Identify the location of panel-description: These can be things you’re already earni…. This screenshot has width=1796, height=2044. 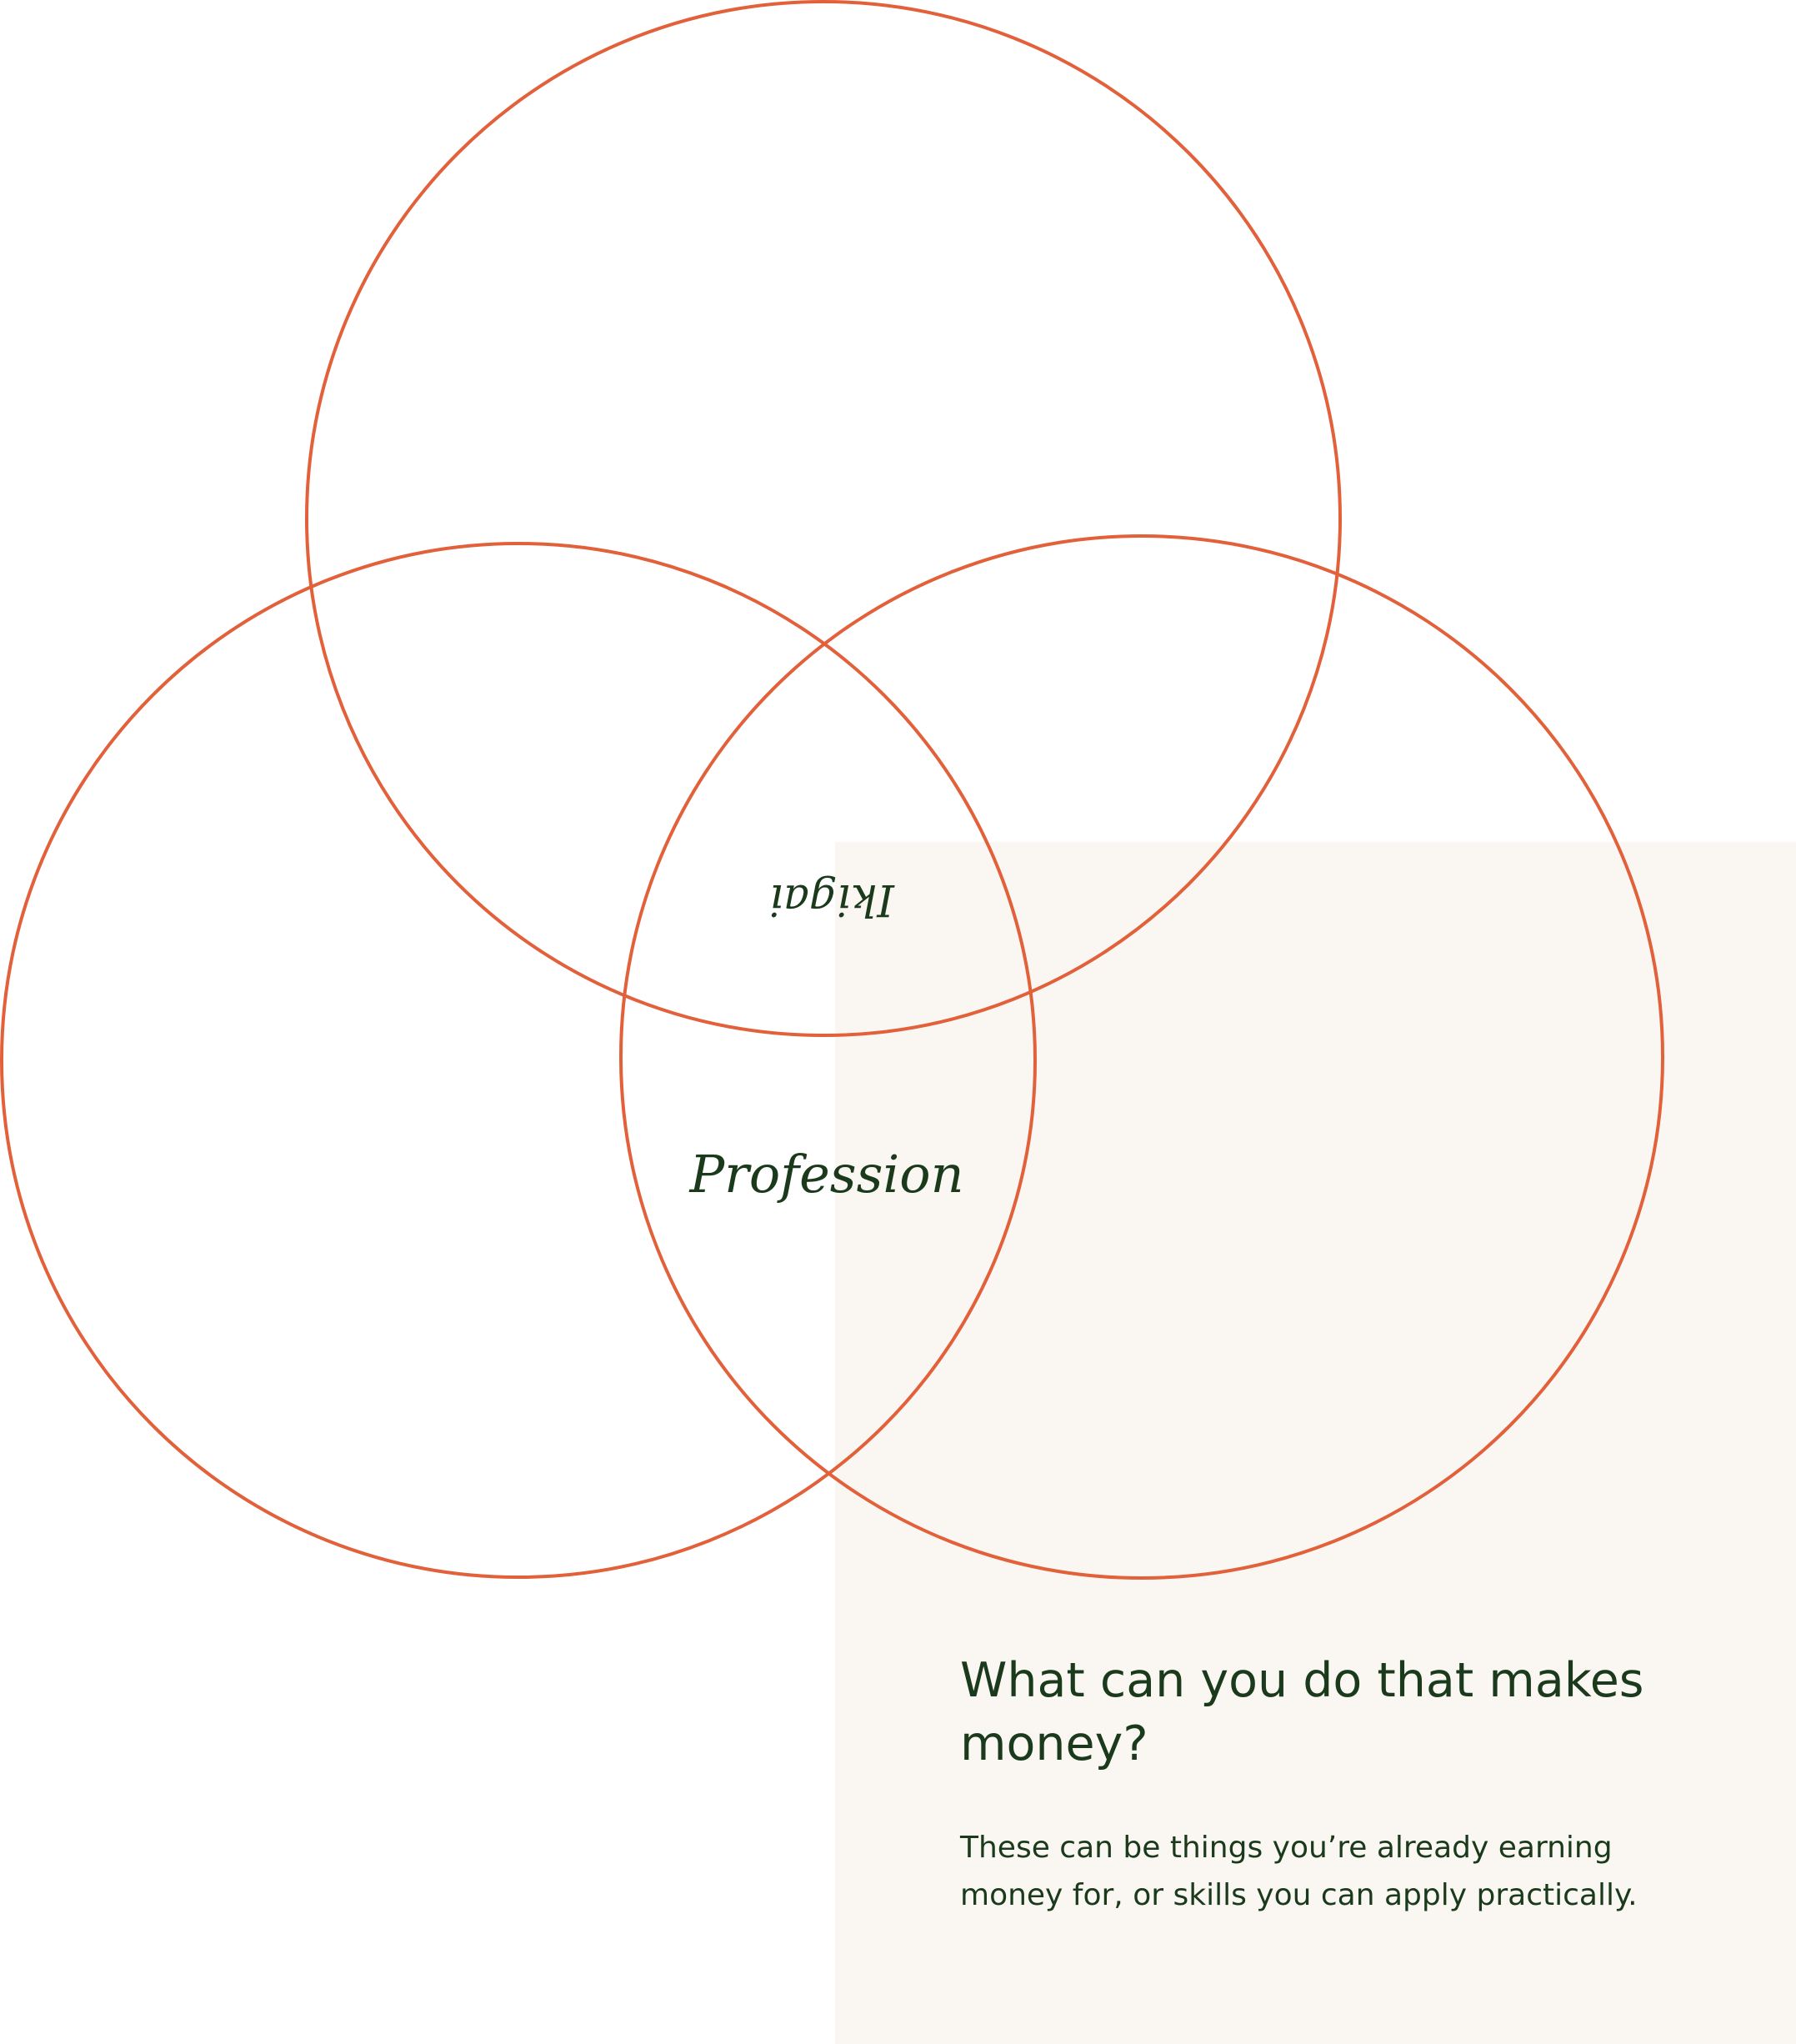
(1299, 1872).